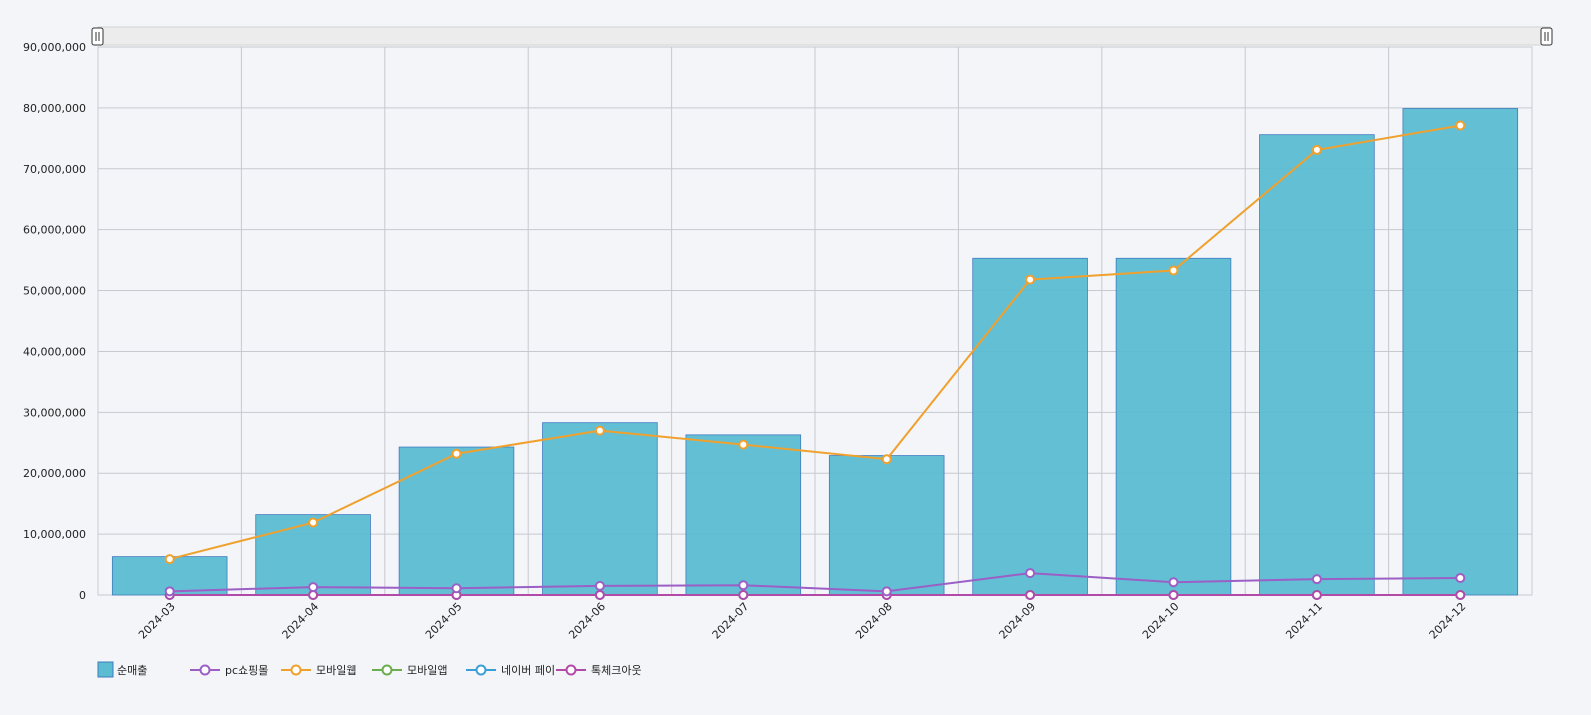 Image resolution: width=1591 pixels, height=715 pixels. Describe the element at coordinates (54, 534) in the screenshot. I see `y-tick-label: 10,000,000` at that location.